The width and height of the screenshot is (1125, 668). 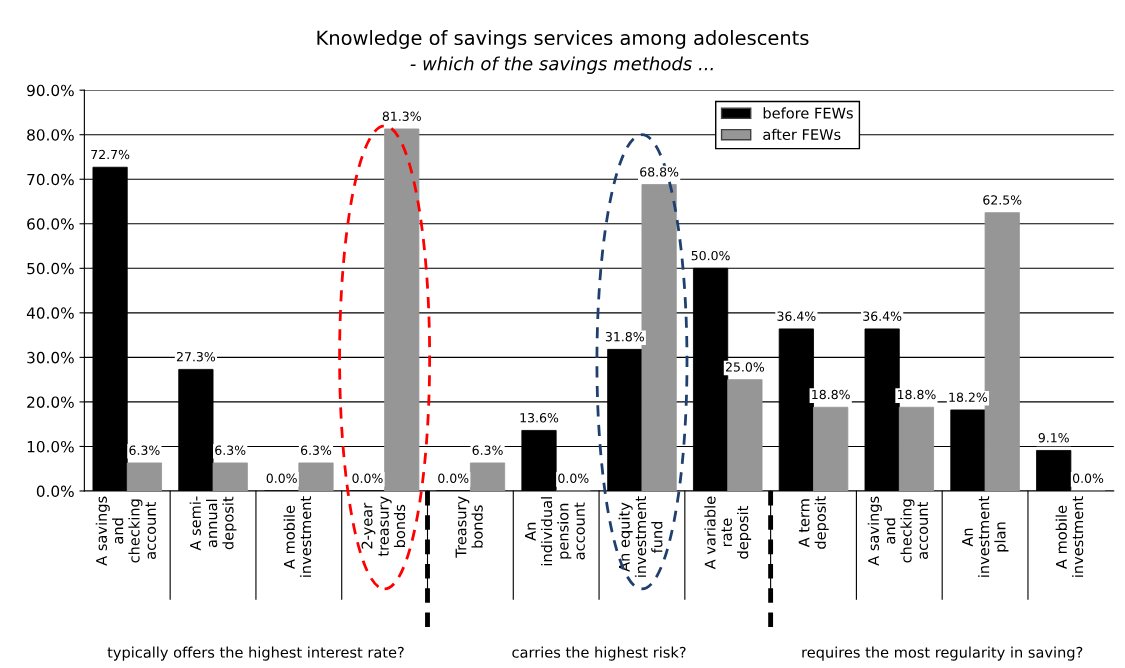 What do you see at coordinates (401, 116) in the screenshot?
I see `data-label: 81.3%` at bounding box center [401, 116].